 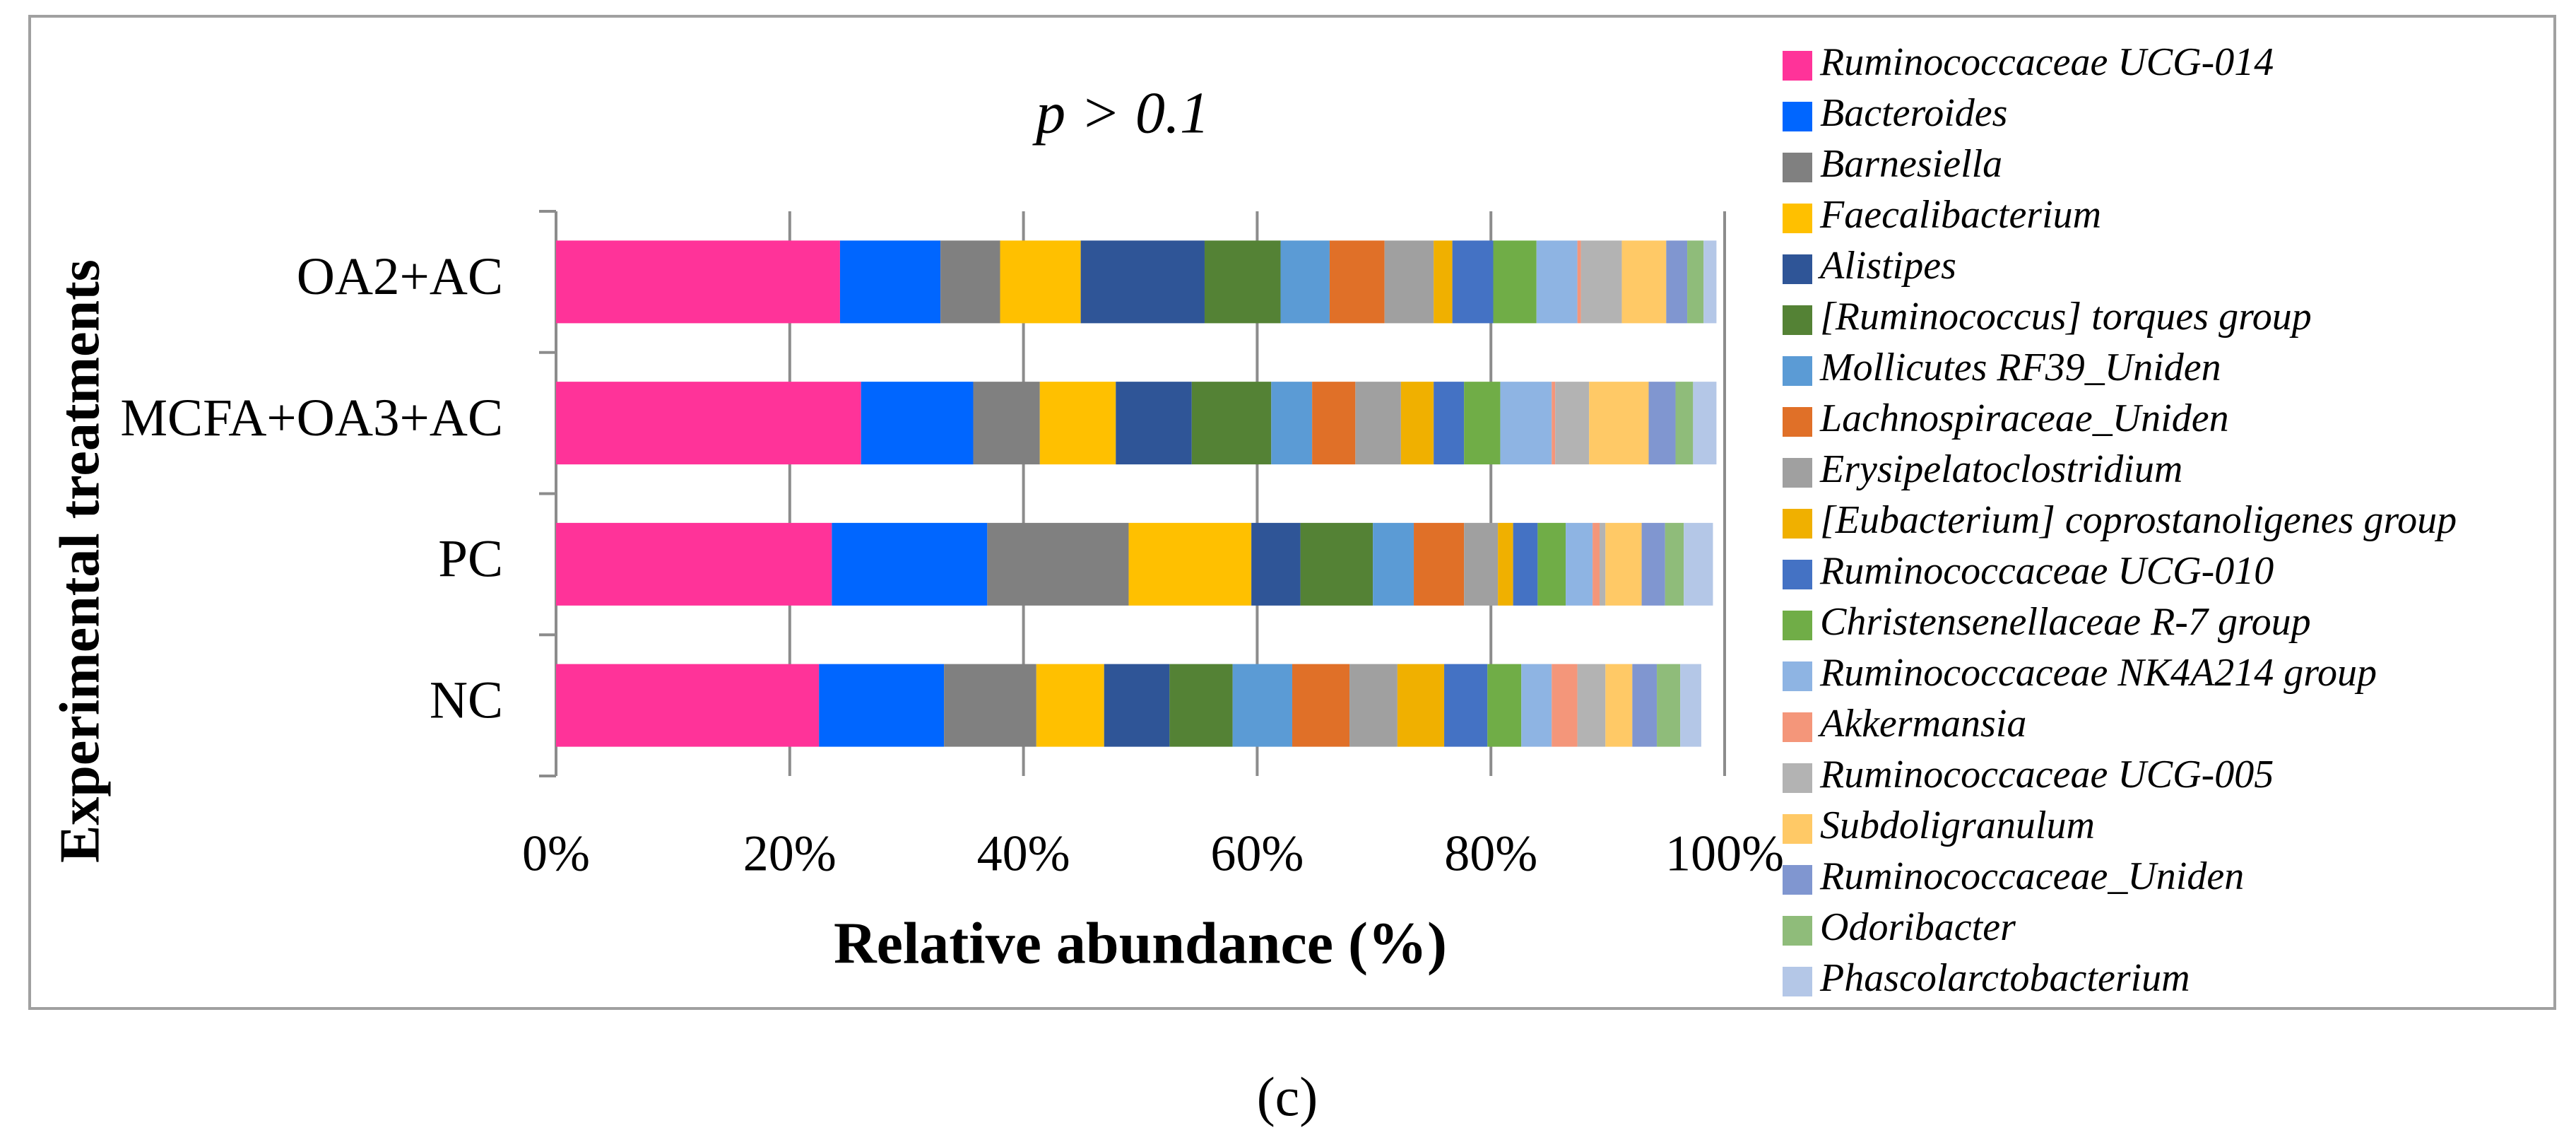 I want to click on legend-label: Alistipes, so click(x=1886, y=266).